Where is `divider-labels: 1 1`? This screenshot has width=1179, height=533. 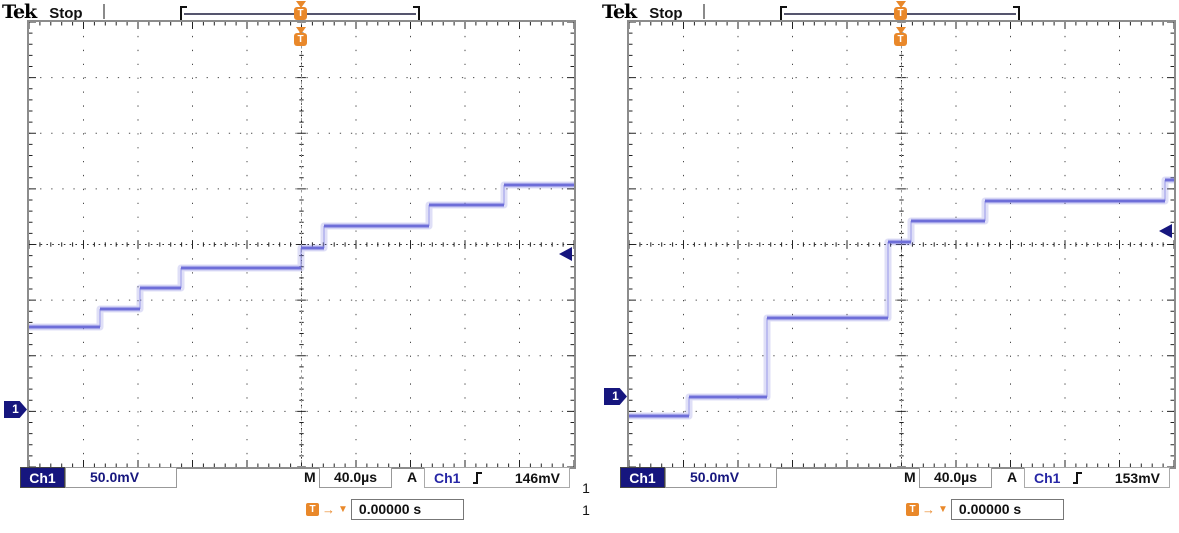
divider-labels: 1 1 is located at coordinates (586, 499).